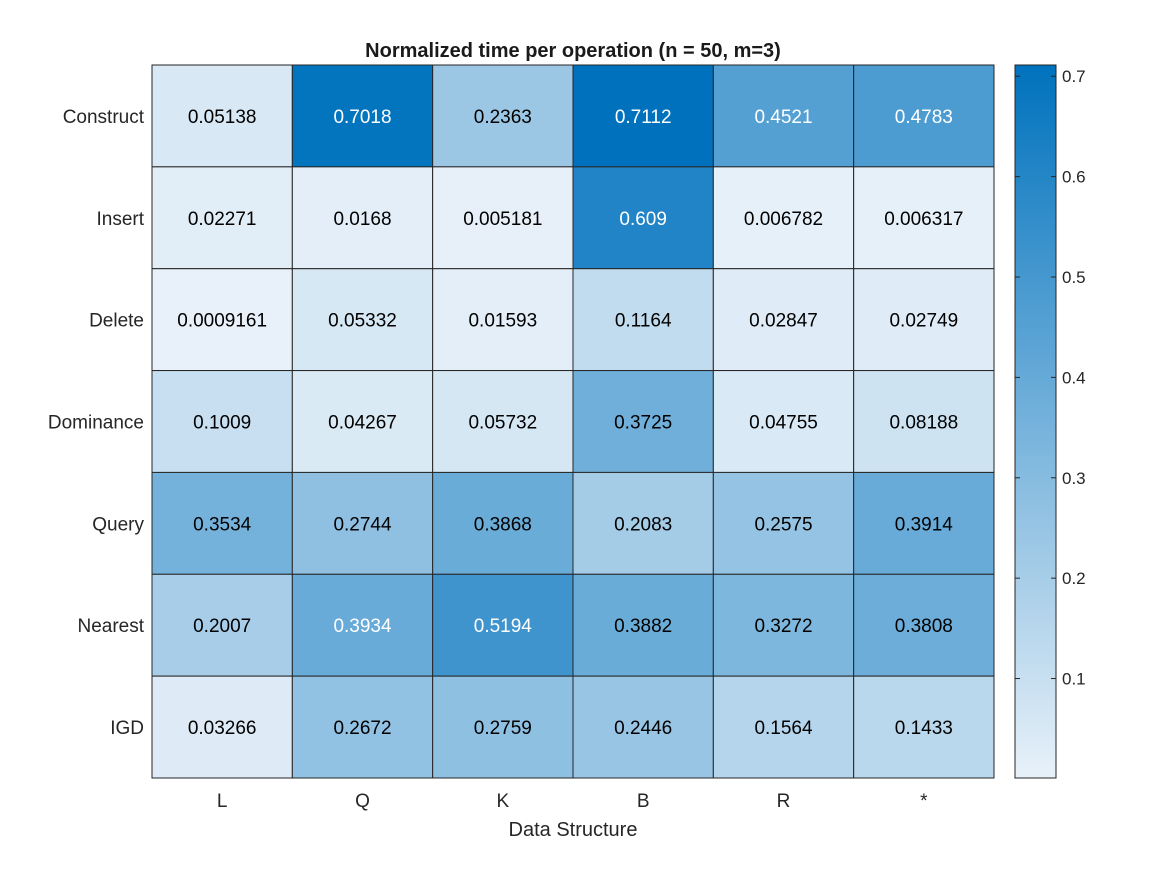  I want to click on colorbar-tick-label: 0.6, so click(1074, 177).